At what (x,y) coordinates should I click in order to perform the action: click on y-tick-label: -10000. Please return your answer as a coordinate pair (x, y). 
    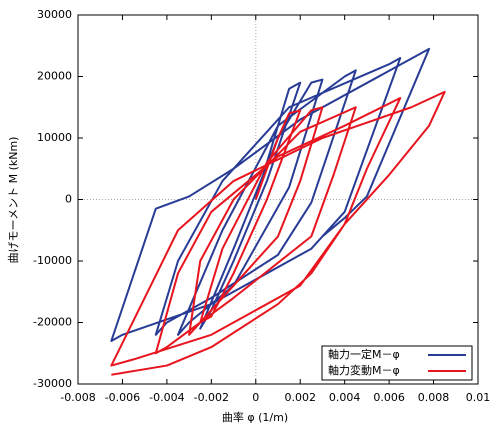
    Looking at the image, I should click on (52, 260).